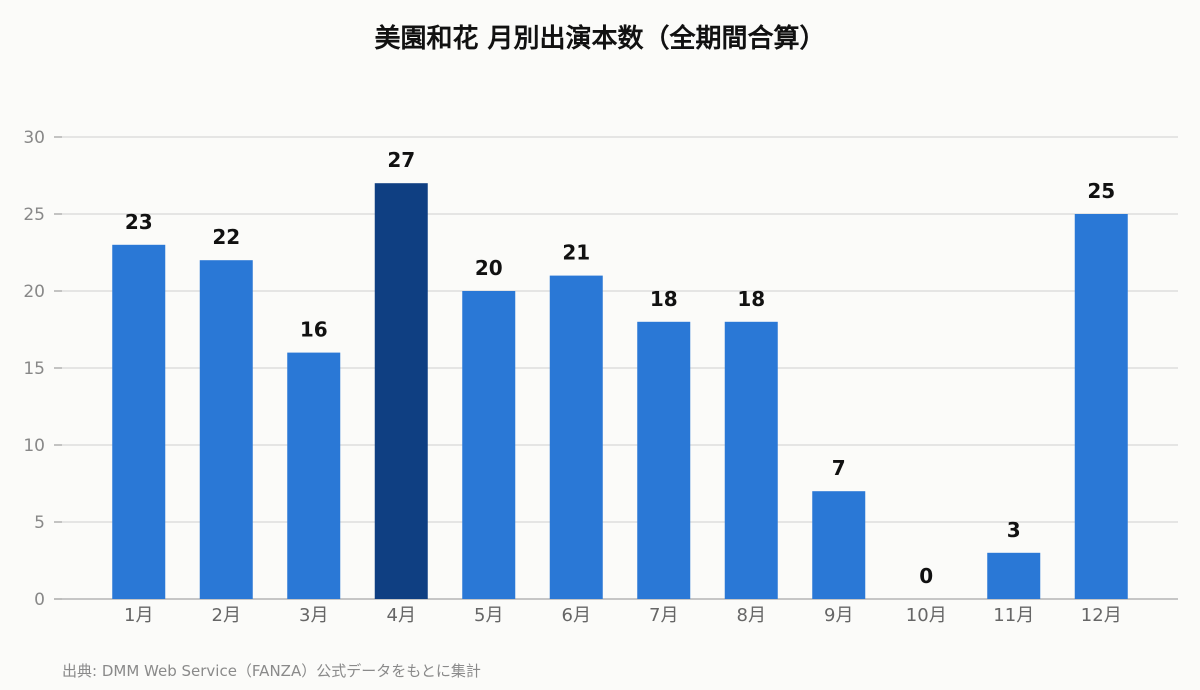 This screenshot has height=690, width=1200. What do you see at coordinates (839, 468) in the screenshot?
I see `data-label: 7` at bounding box center [839, 468].